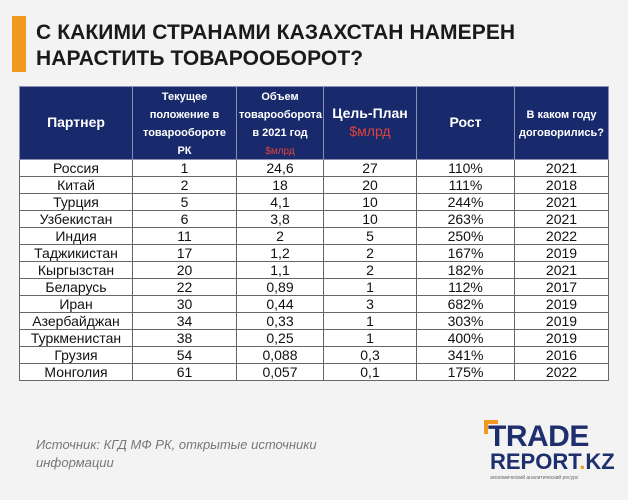 Image resolution: width=628 pixels, height=500 pixels. Describe the element at coordinates (280, 236) in the screenshot. I see `cell-volume: 2` at that location.